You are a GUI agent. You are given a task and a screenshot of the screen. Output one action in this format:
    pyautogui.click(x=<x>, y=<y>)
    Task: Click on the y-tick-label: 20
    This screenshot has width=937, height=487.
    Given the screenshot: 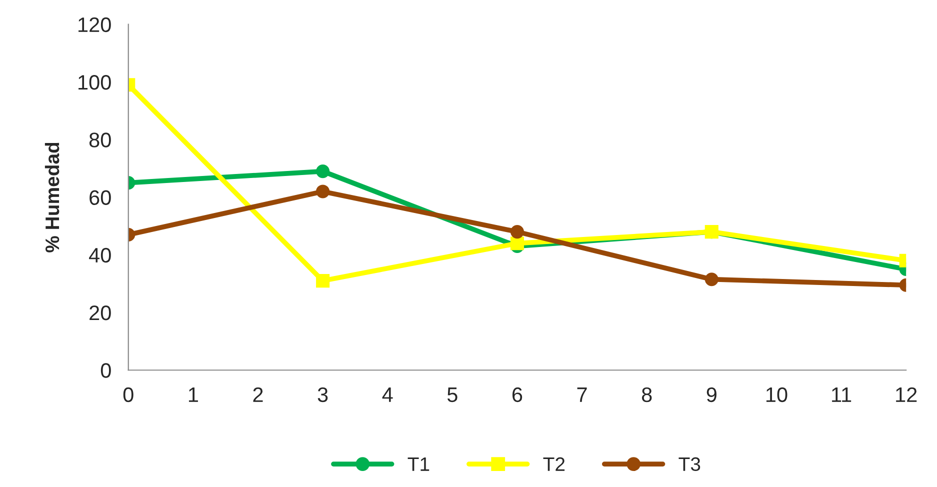 What is the action you would take?
    pyautogui.click(x=100, y=312)
    